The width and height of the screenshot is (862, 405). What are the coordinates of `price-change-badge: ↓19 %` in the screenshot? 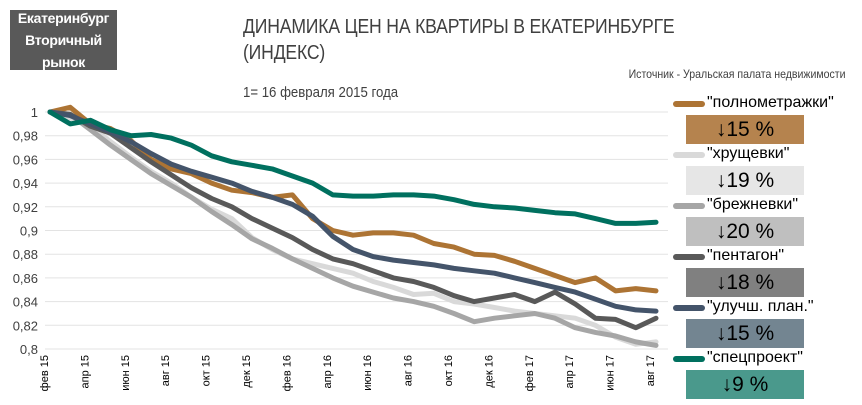 It's located at (745, 180).